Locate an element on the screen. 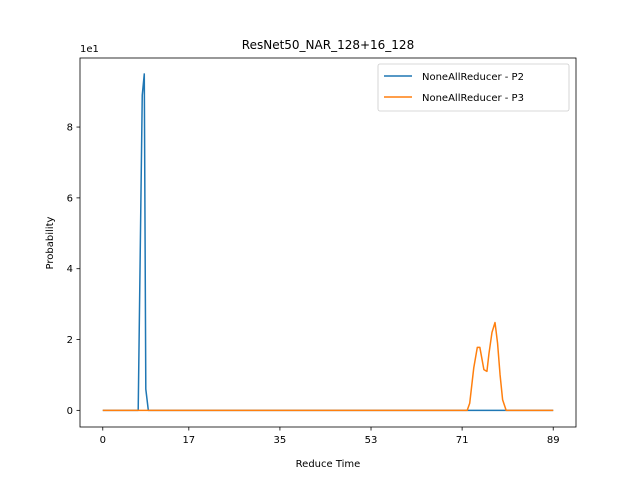 Image resolution: width=640 pixels, height=480 pixels. y-tick-label: 0 is located at coordinates (70, 411).